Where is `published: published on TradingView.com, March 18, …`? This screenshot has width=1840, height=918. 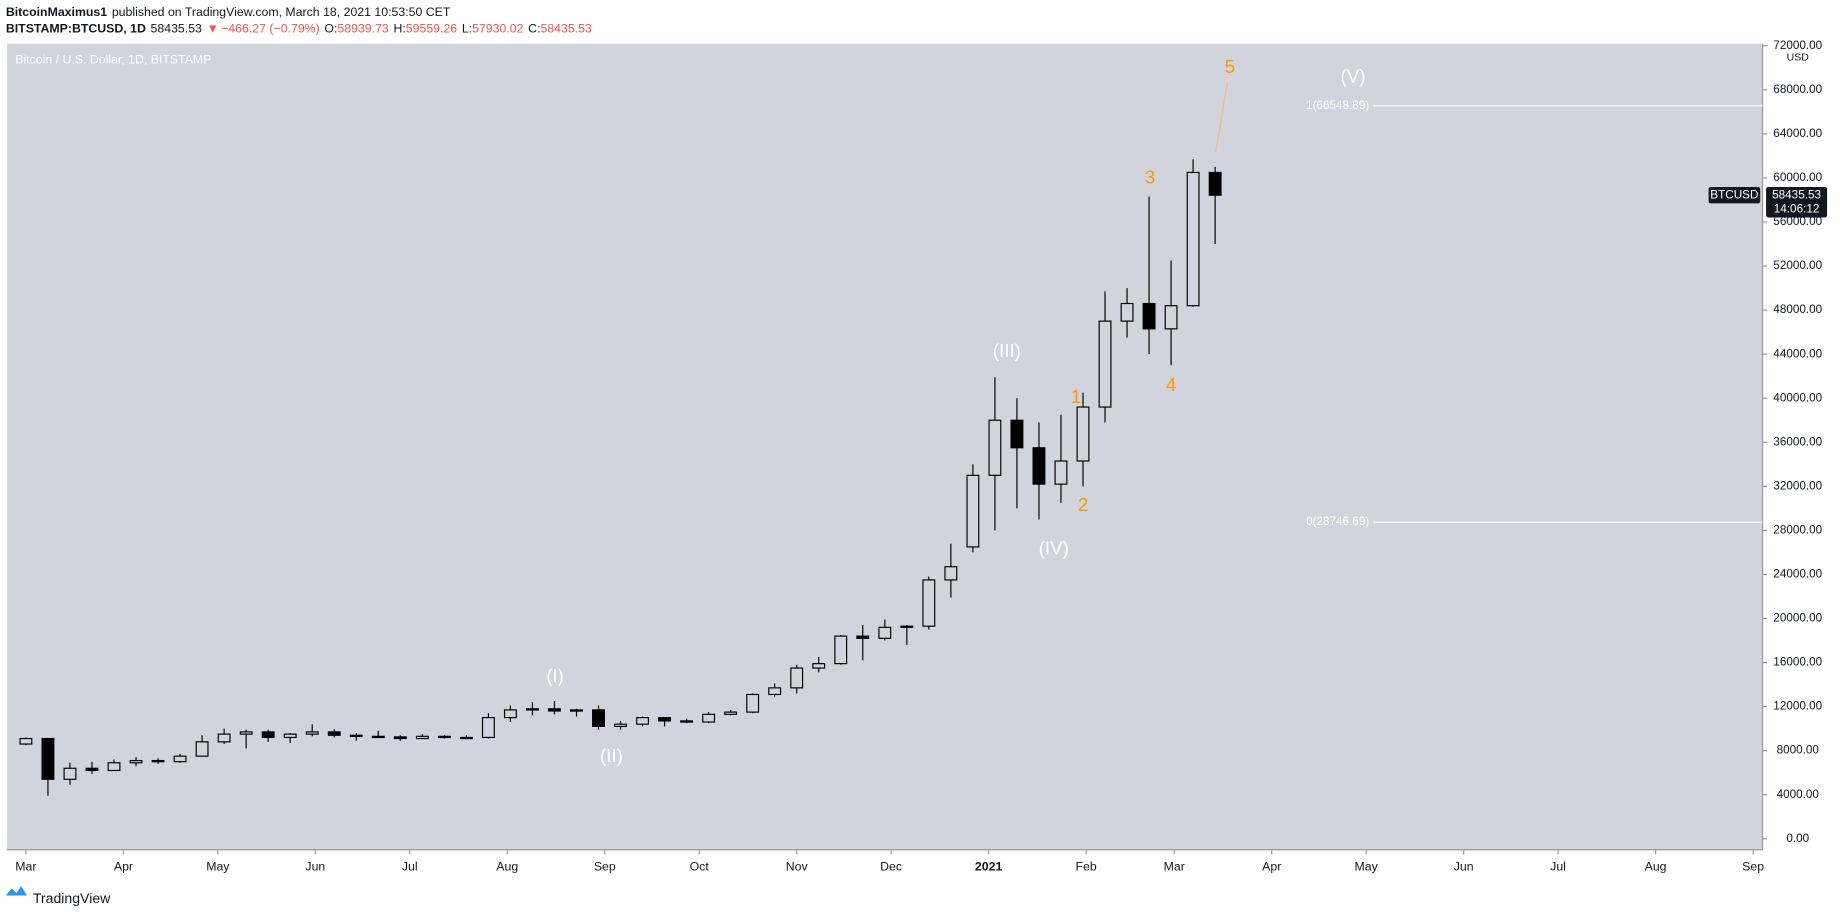 published: published on TradingView.com, March 18, … is located at coordinates (281, 12).